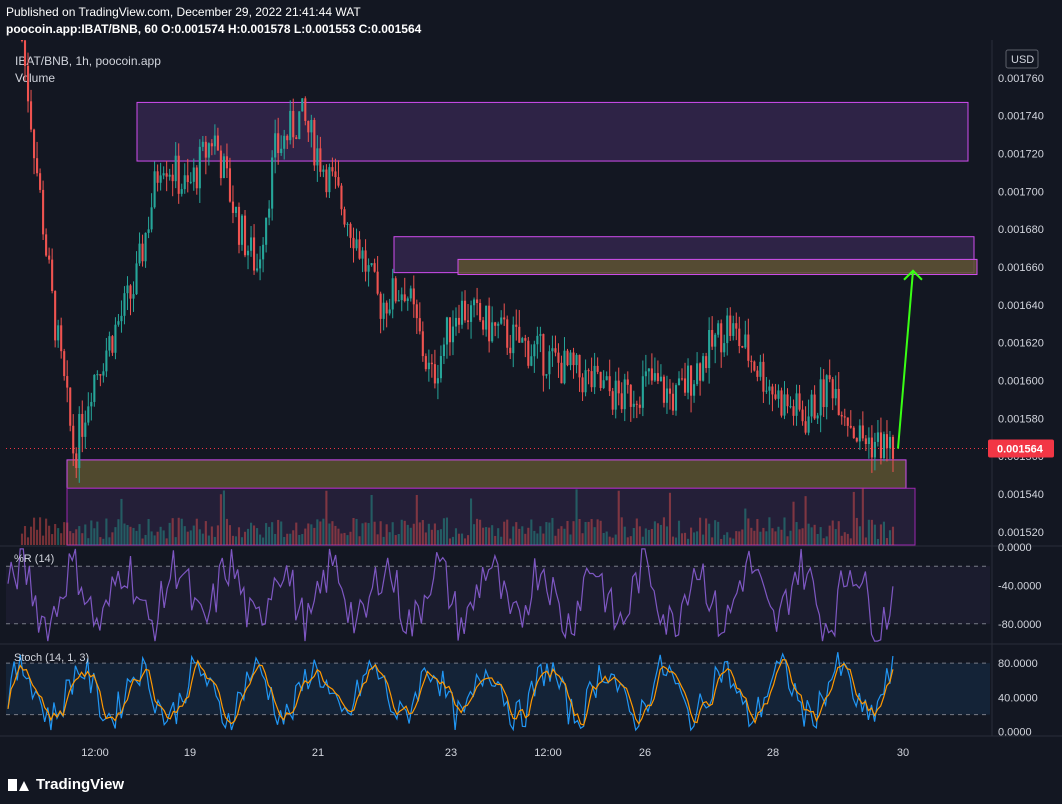 The image size is (1062, 804). I want to click on wr-tick-label: 0.0000, so click(1015, 548).